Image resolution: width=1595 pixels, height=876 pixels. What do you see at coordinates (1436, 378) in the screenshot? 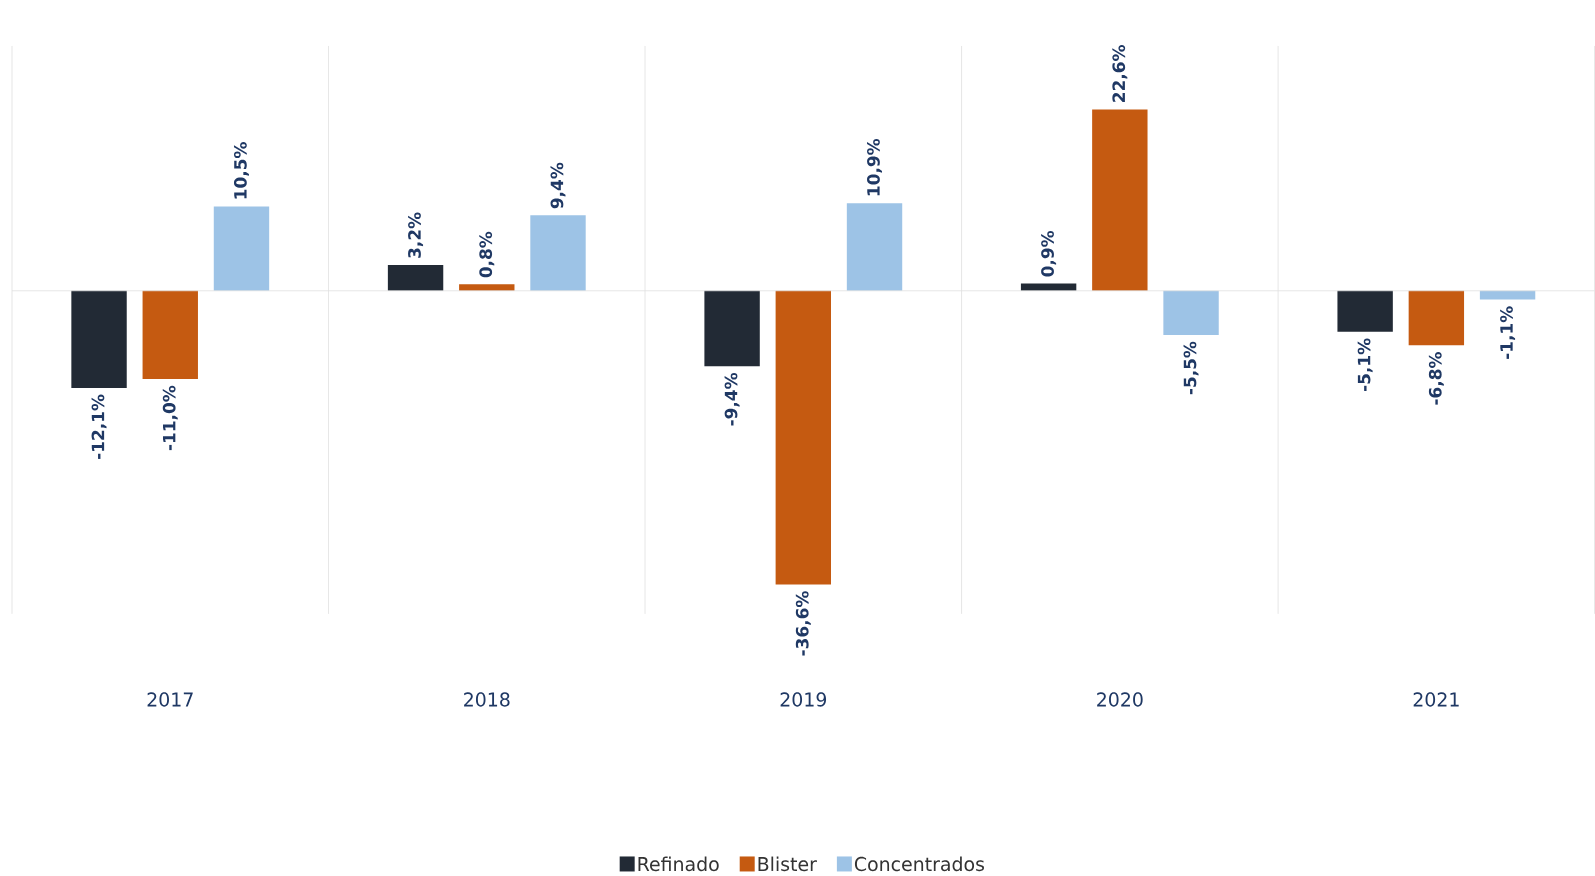
I see `data-label: -6,8%` at bounding box center [1436, 378].